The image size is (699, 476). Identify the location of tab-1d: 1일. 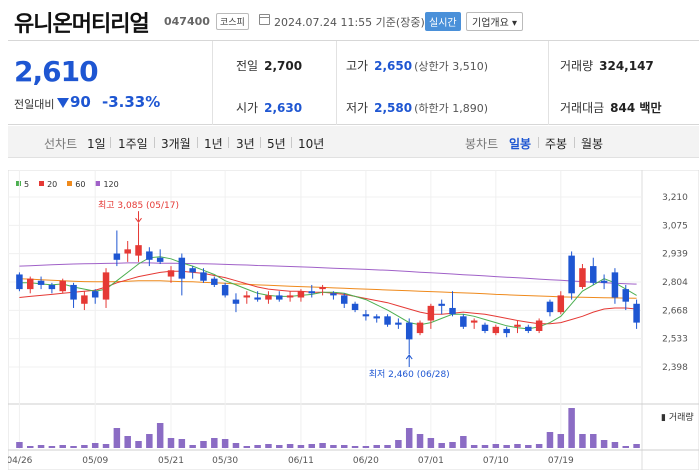
(96, 144).